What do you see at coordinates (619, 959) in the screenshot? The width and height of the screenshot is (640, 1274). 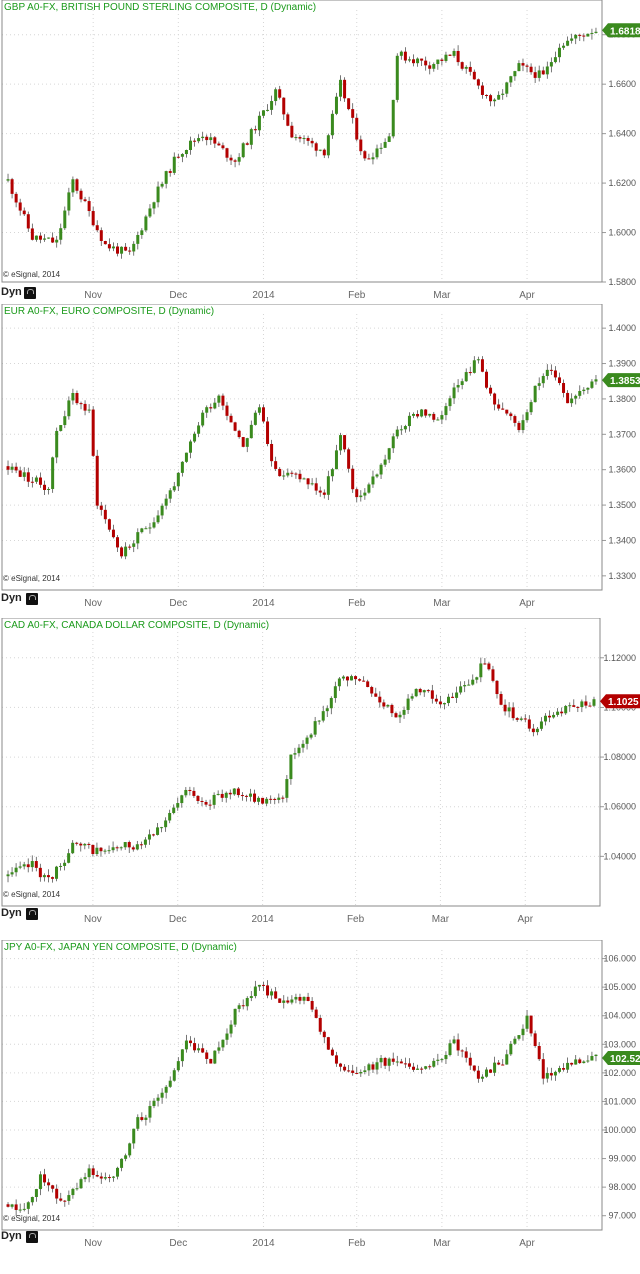 I see `y-tick-label: 106.000` at bounding box center [619, 959].